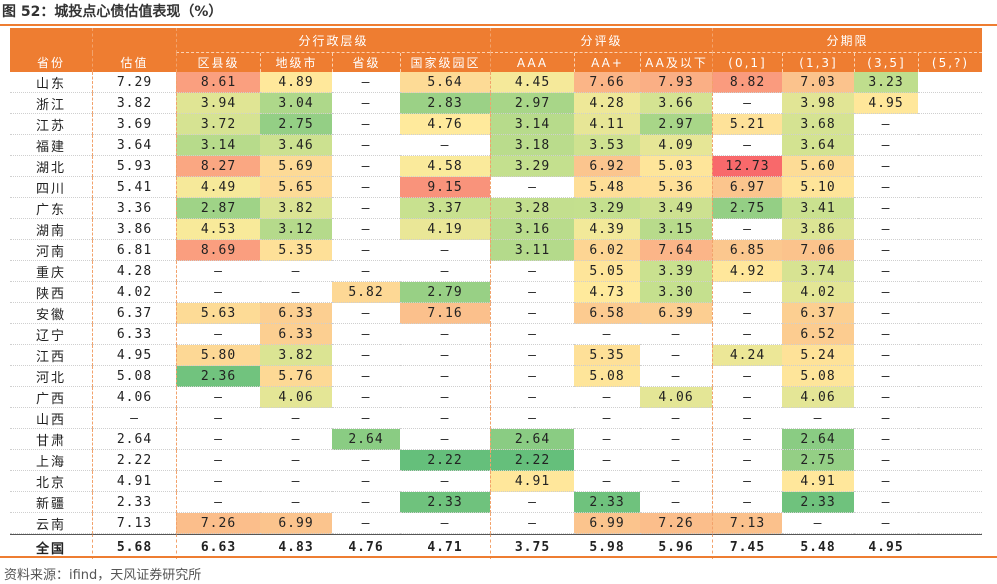  Describe the element at coordinates (51, 376) in the screenshot. I see `province-cell: 河北` at that location.